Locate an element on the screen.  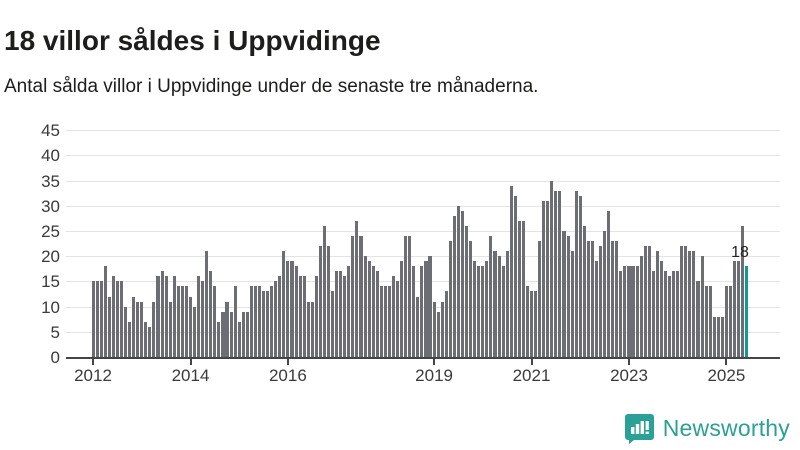
x-tick-label: 2014 is located at coordinates (190, 375).